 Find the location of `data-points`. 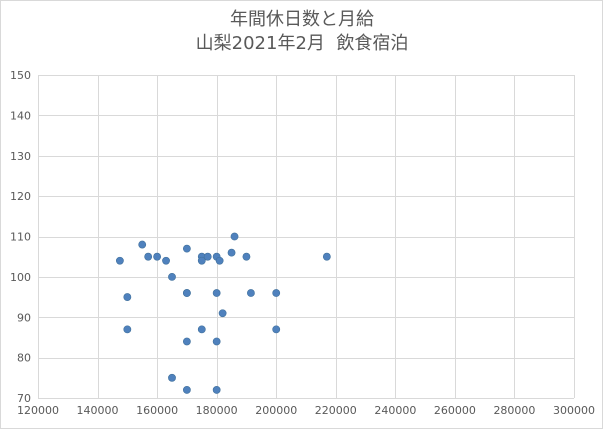

data-points is located at coordinates (223, 313).